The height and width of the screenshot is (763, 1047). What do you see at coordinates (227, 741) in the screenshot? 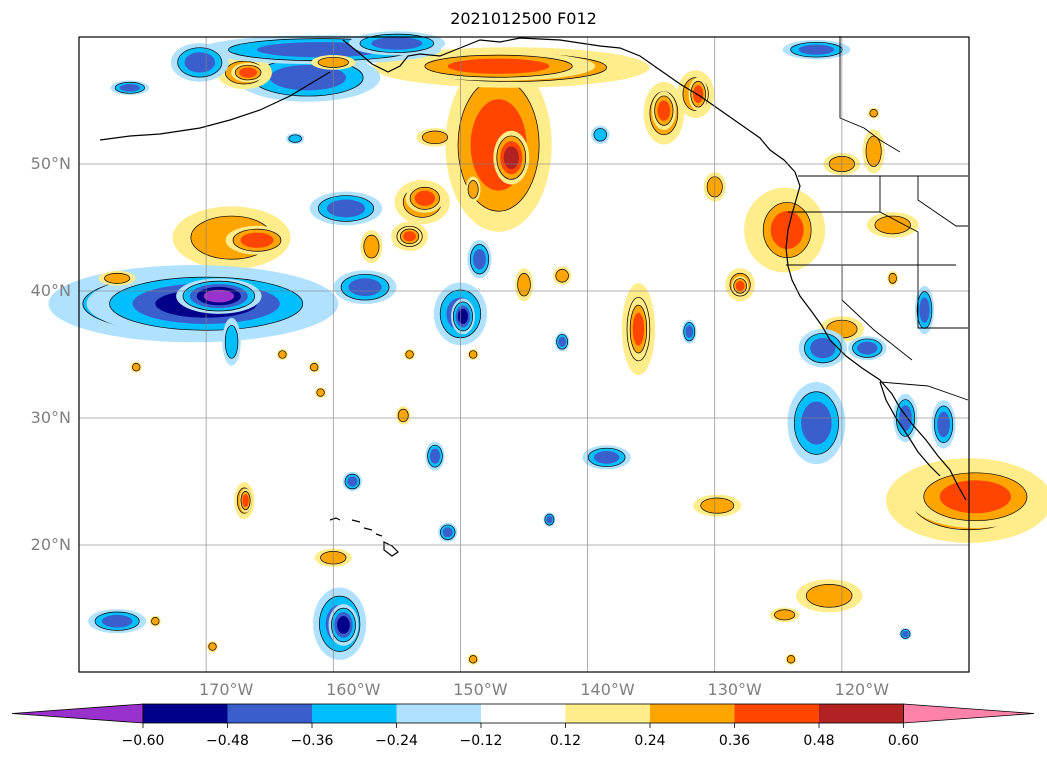
I see `colorbar-tick-label: −0.48` at bounding box center [227, 741].